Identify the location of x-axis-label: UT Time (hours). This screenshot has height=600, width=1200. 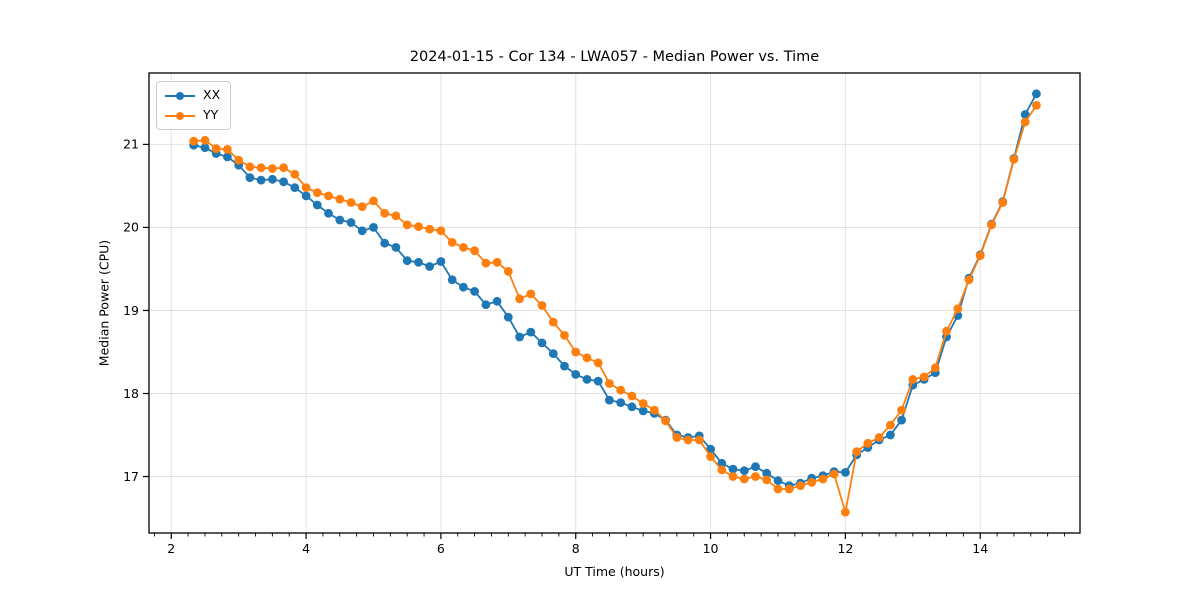
(614, 571).